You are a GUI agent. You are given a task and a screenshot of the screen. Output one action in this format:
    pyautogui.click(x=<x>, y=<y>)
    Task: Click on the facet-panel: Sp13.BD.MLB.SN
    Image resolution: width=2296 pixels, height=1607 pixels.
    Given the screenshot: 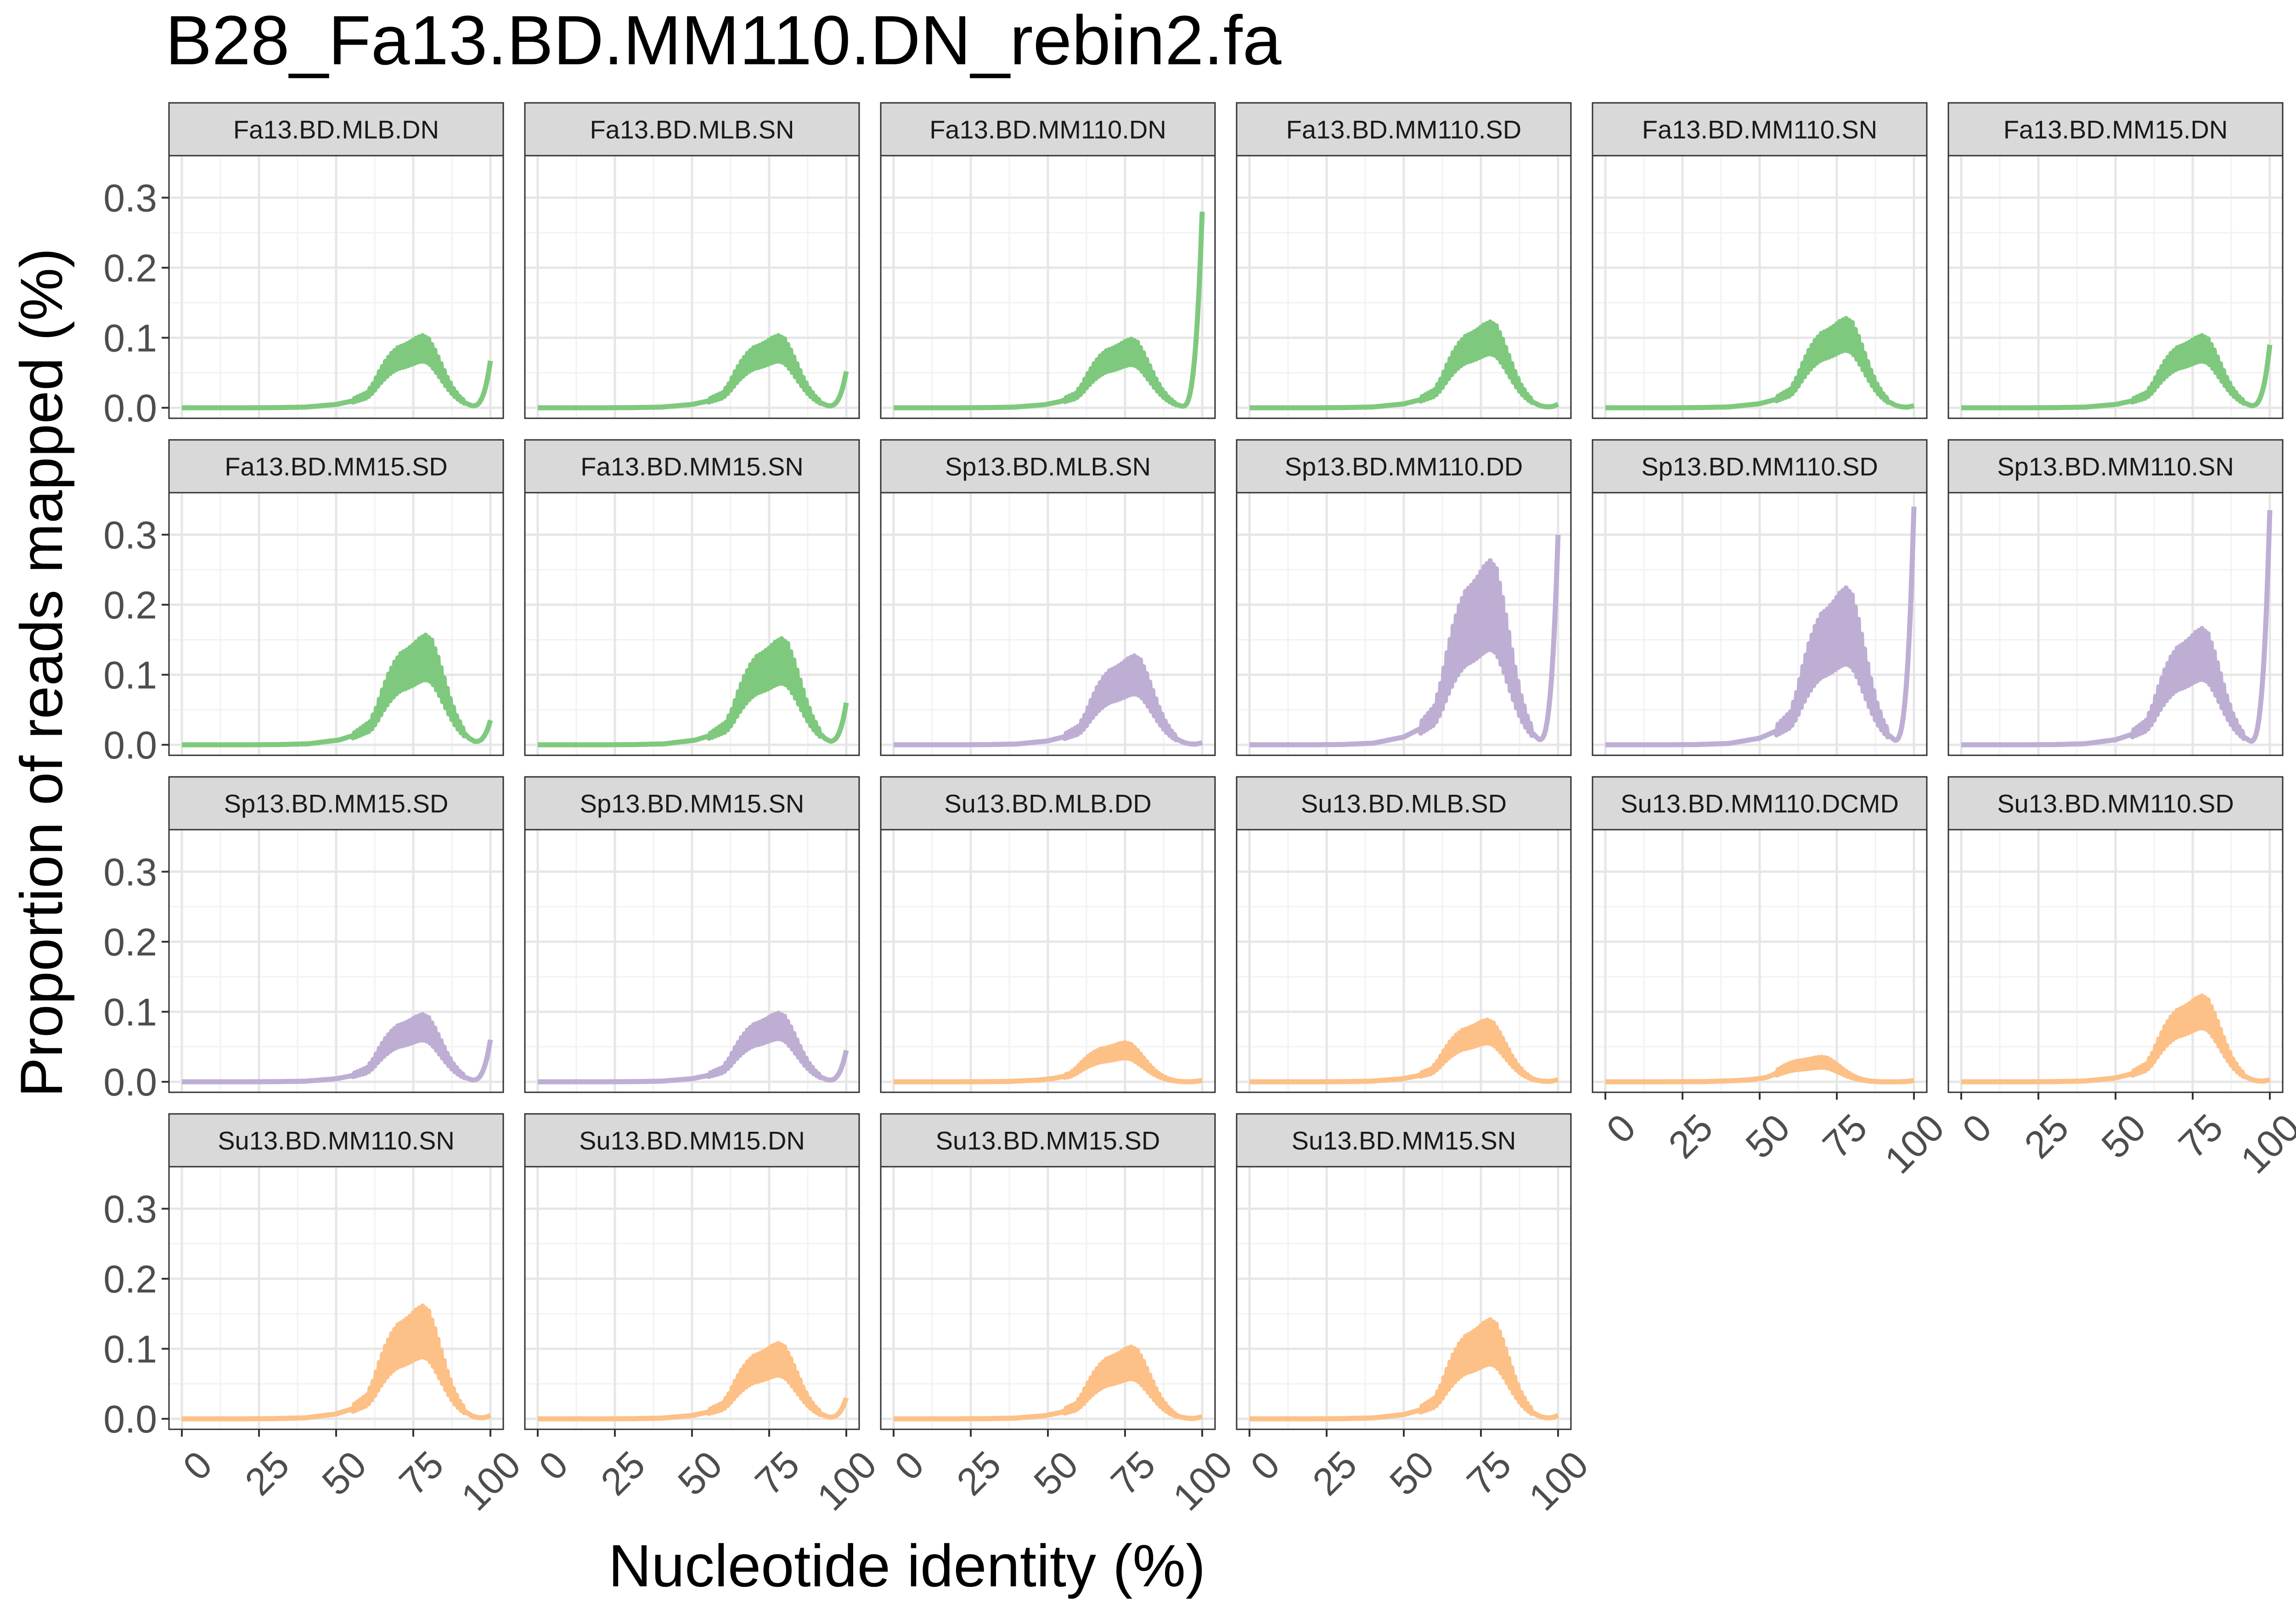 What is the action you would take?
    pyautogui.click(x=1048, y=597)
    